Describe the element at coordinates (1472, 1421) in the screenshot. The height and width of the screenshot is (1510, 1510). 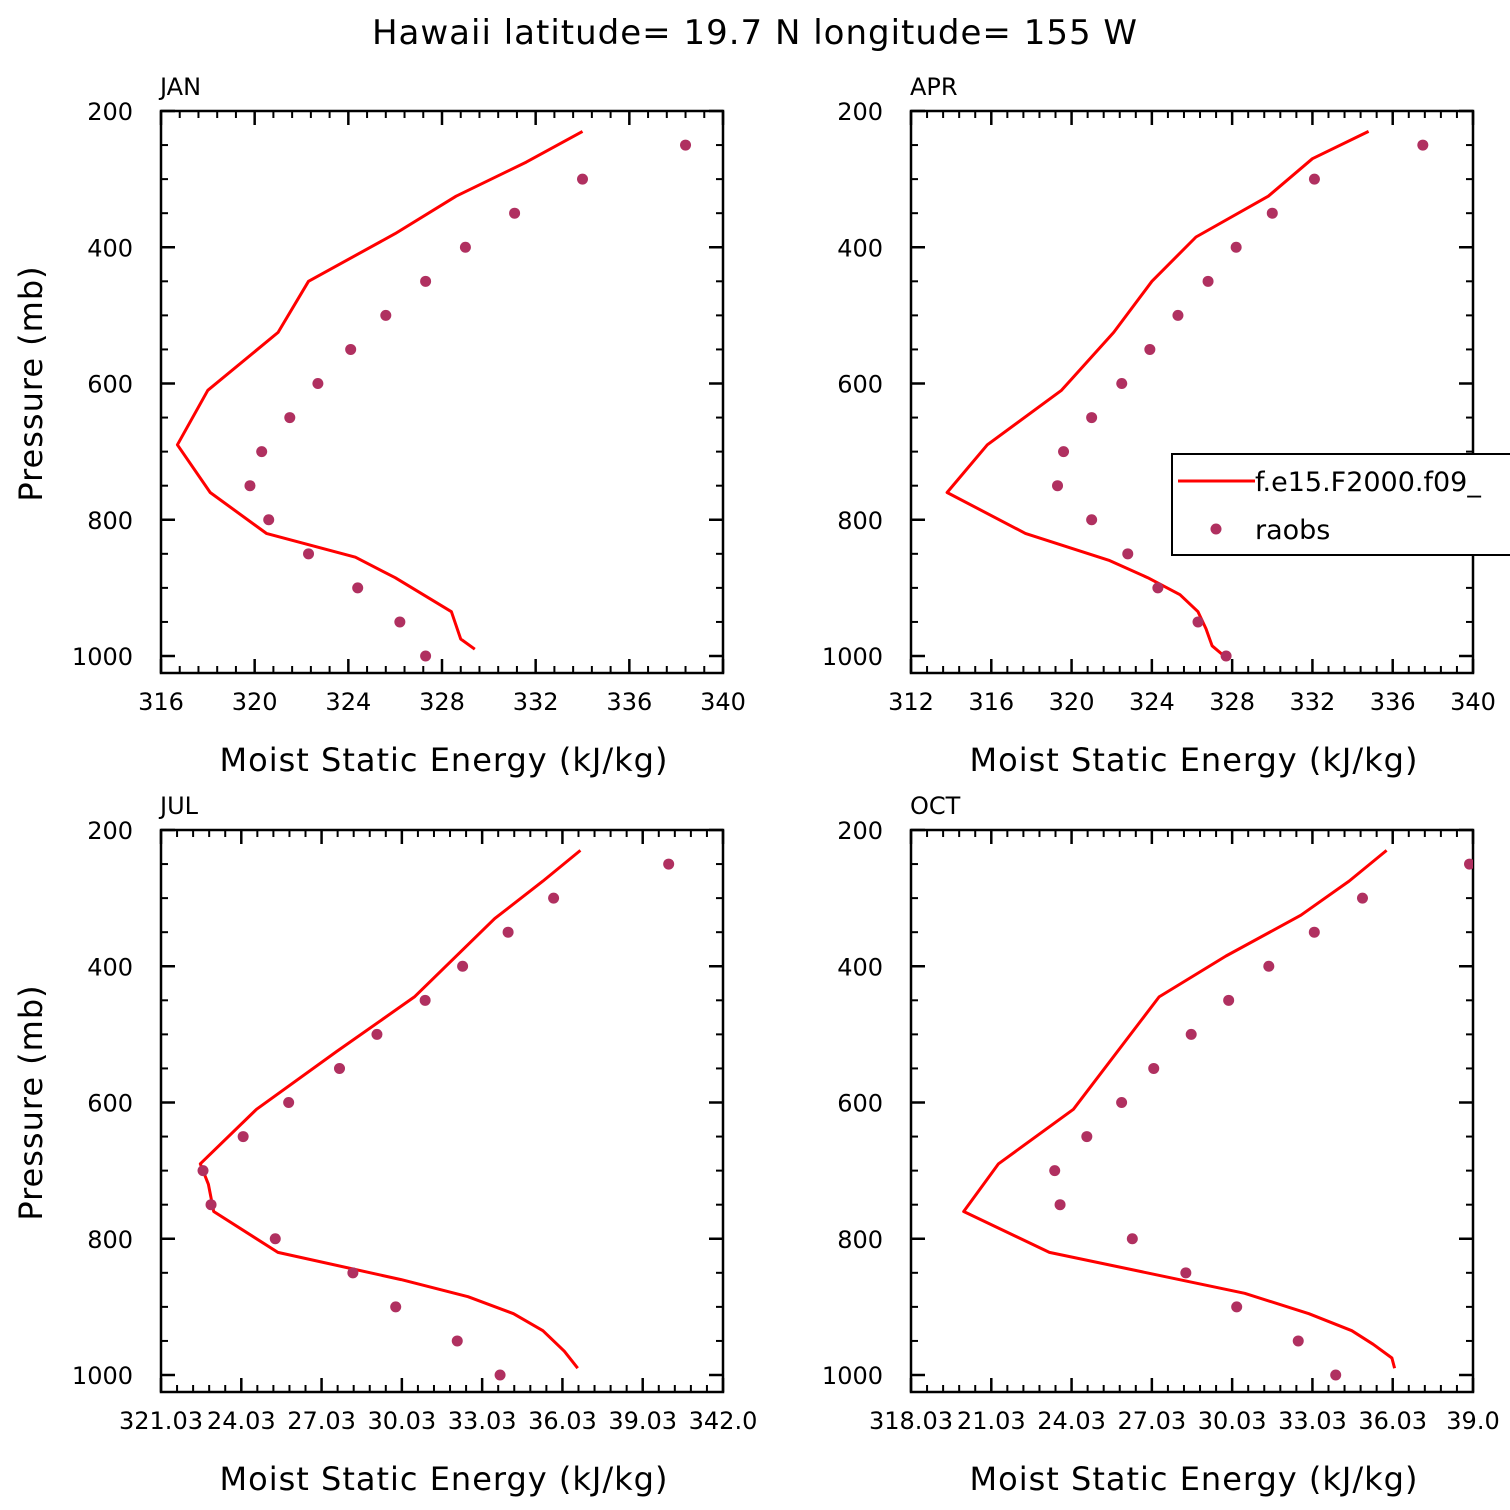
I see `x-tick-label: 39.0` at that location.